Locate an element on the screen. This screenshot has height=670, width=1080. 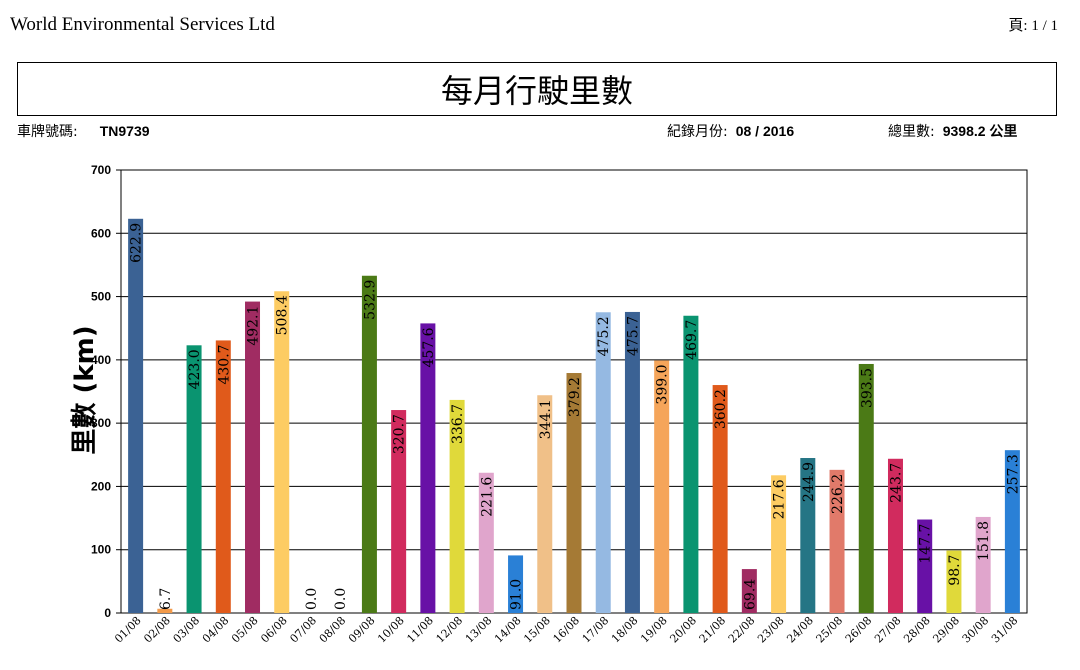
y-tick-label: 600 is located at coordinates (101, 233).